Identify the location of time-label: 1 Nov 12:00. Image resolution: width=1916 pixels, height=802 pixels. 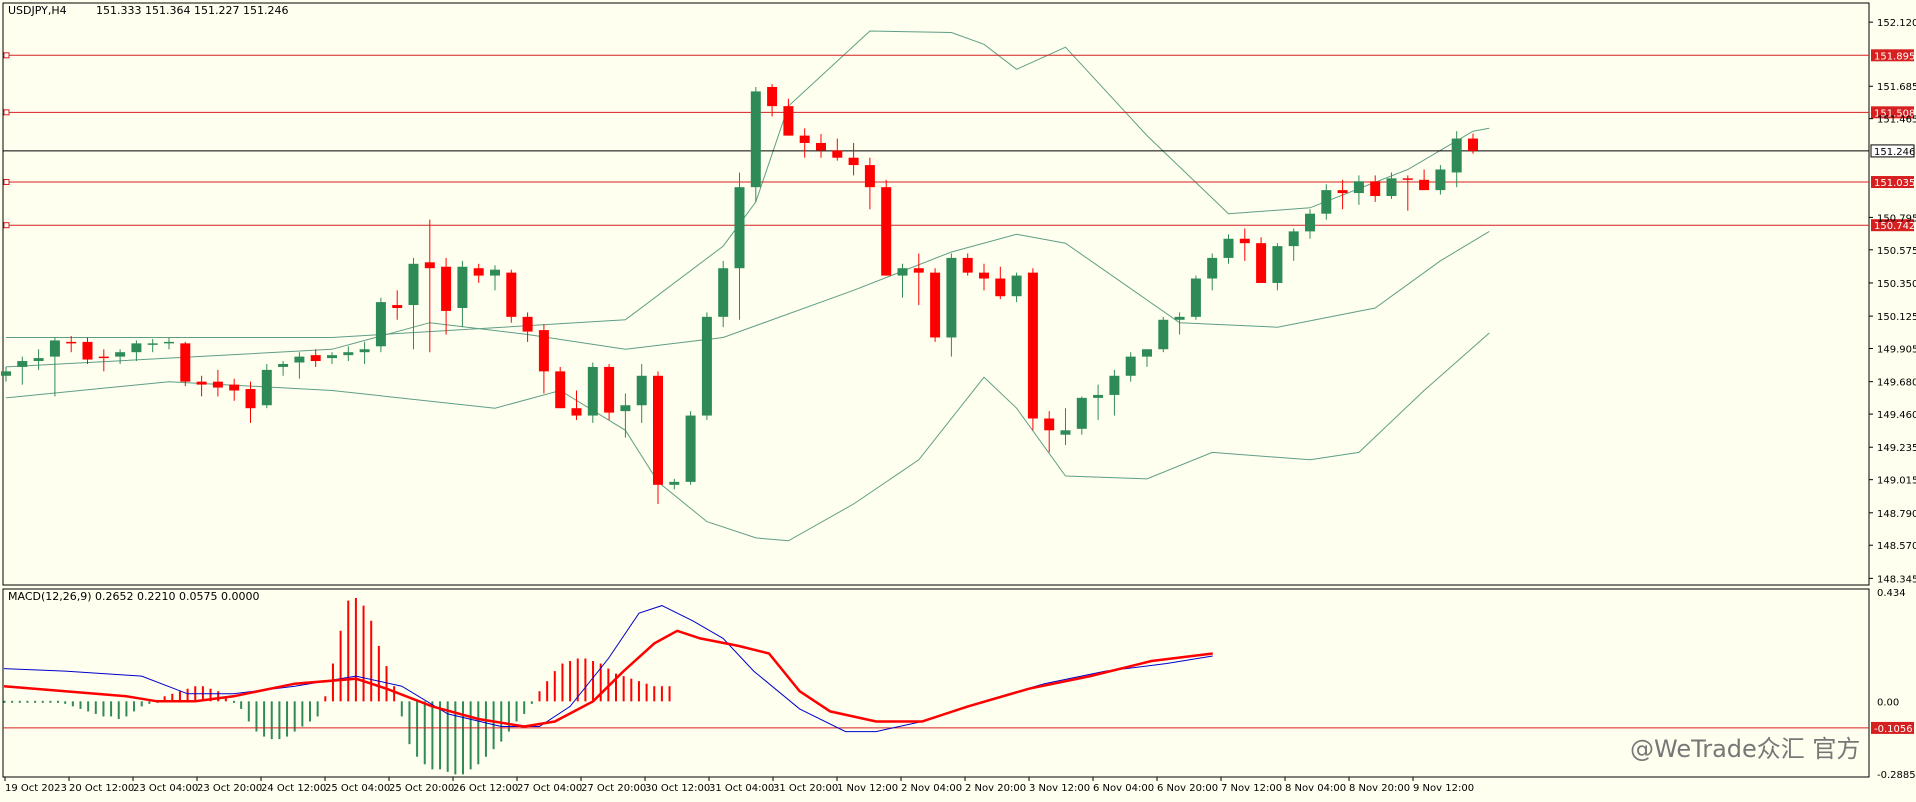
(867, 788).